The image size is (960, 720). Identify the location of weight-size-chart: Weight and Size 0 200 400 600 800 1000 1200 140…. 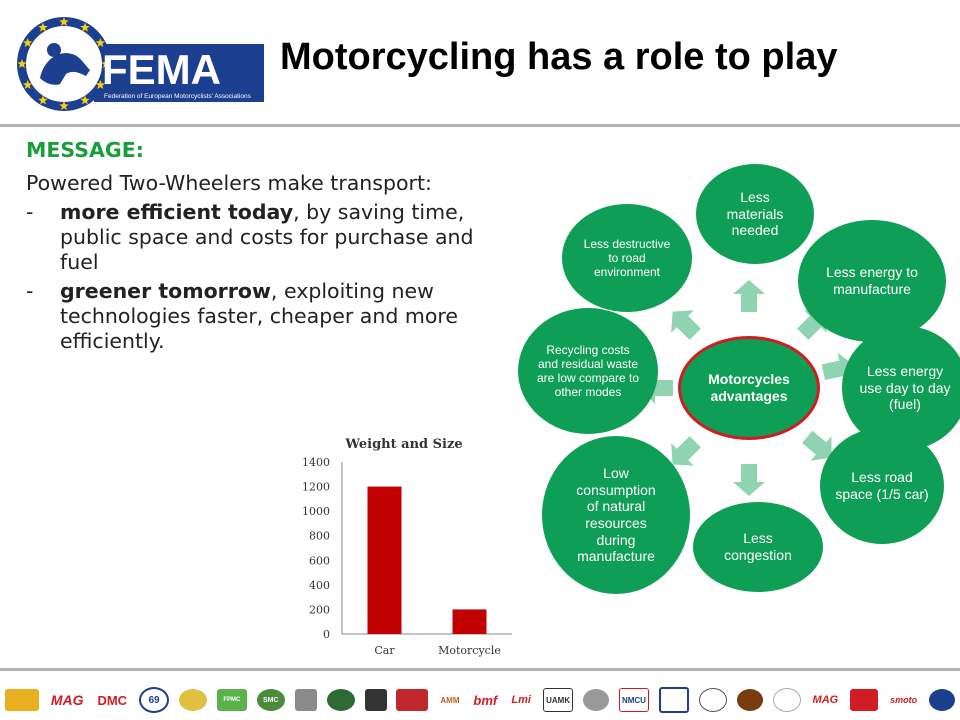
(400, 544).